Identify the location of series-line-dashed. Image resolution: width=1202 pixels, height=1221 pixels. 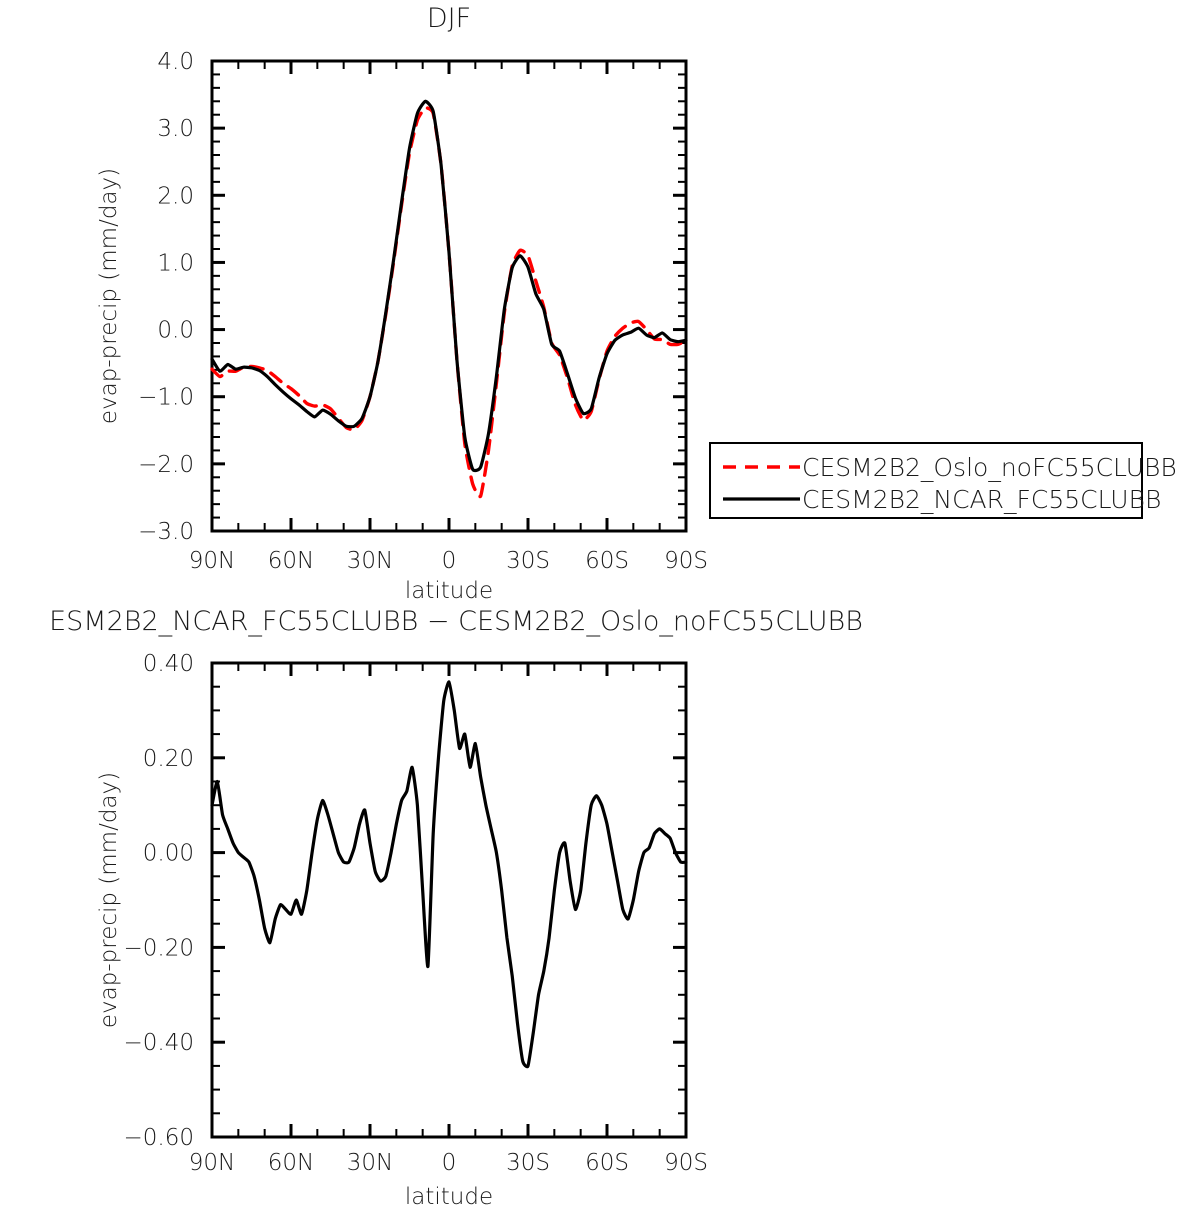
(449, 302).